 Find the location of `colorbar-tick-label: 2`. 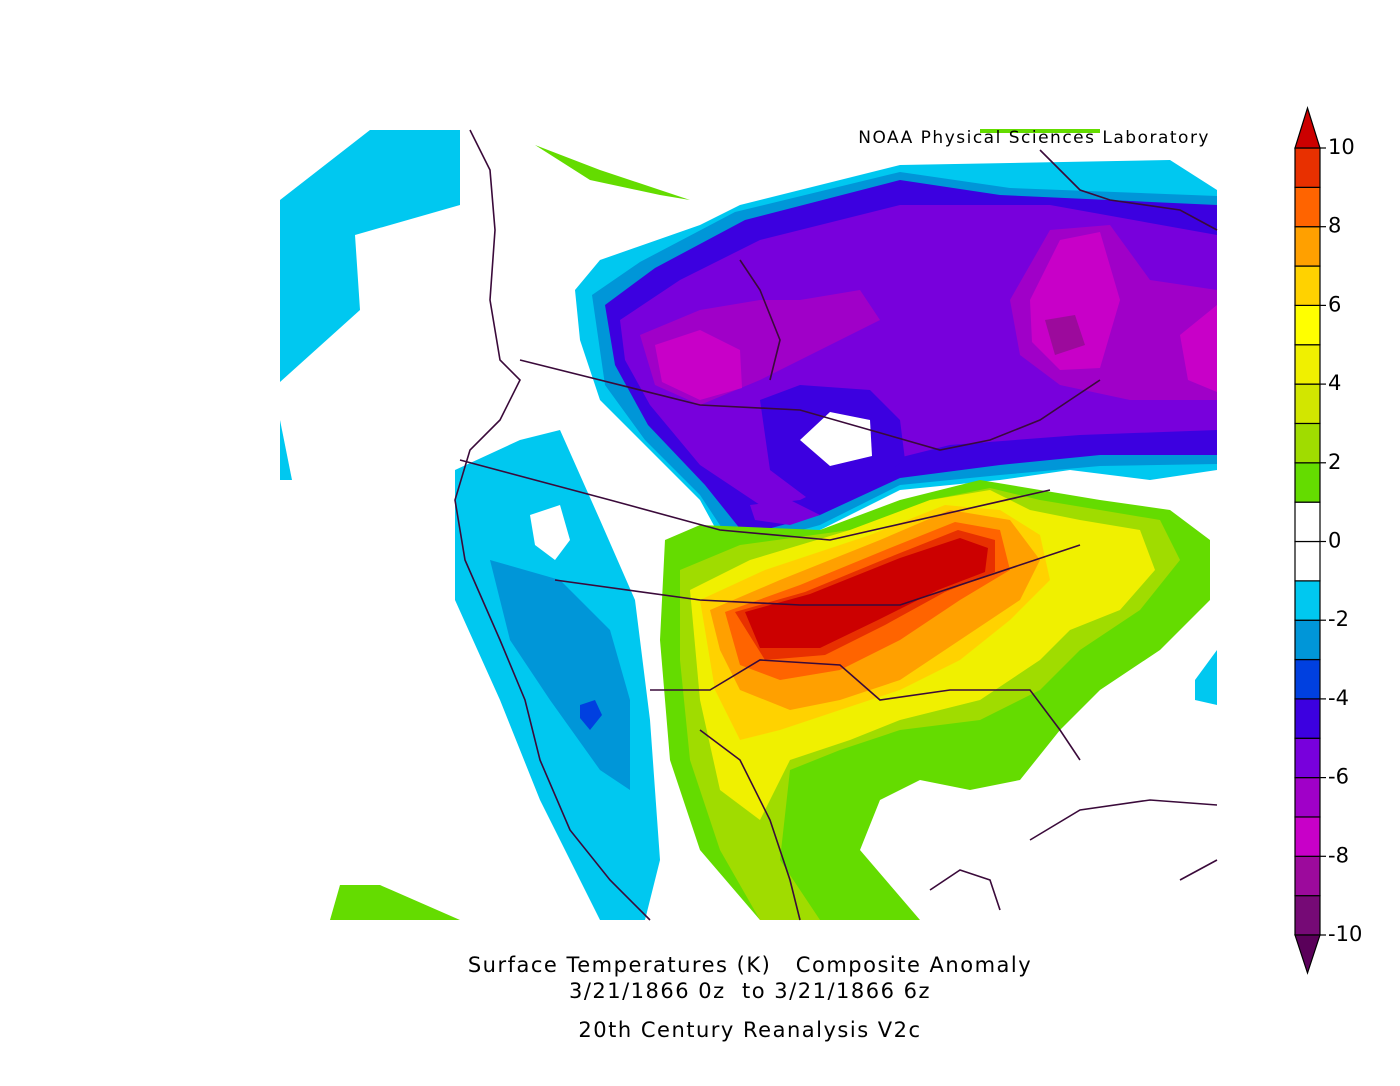

colorbar-tick-label: 2 is located at coordinates (1334, 462).